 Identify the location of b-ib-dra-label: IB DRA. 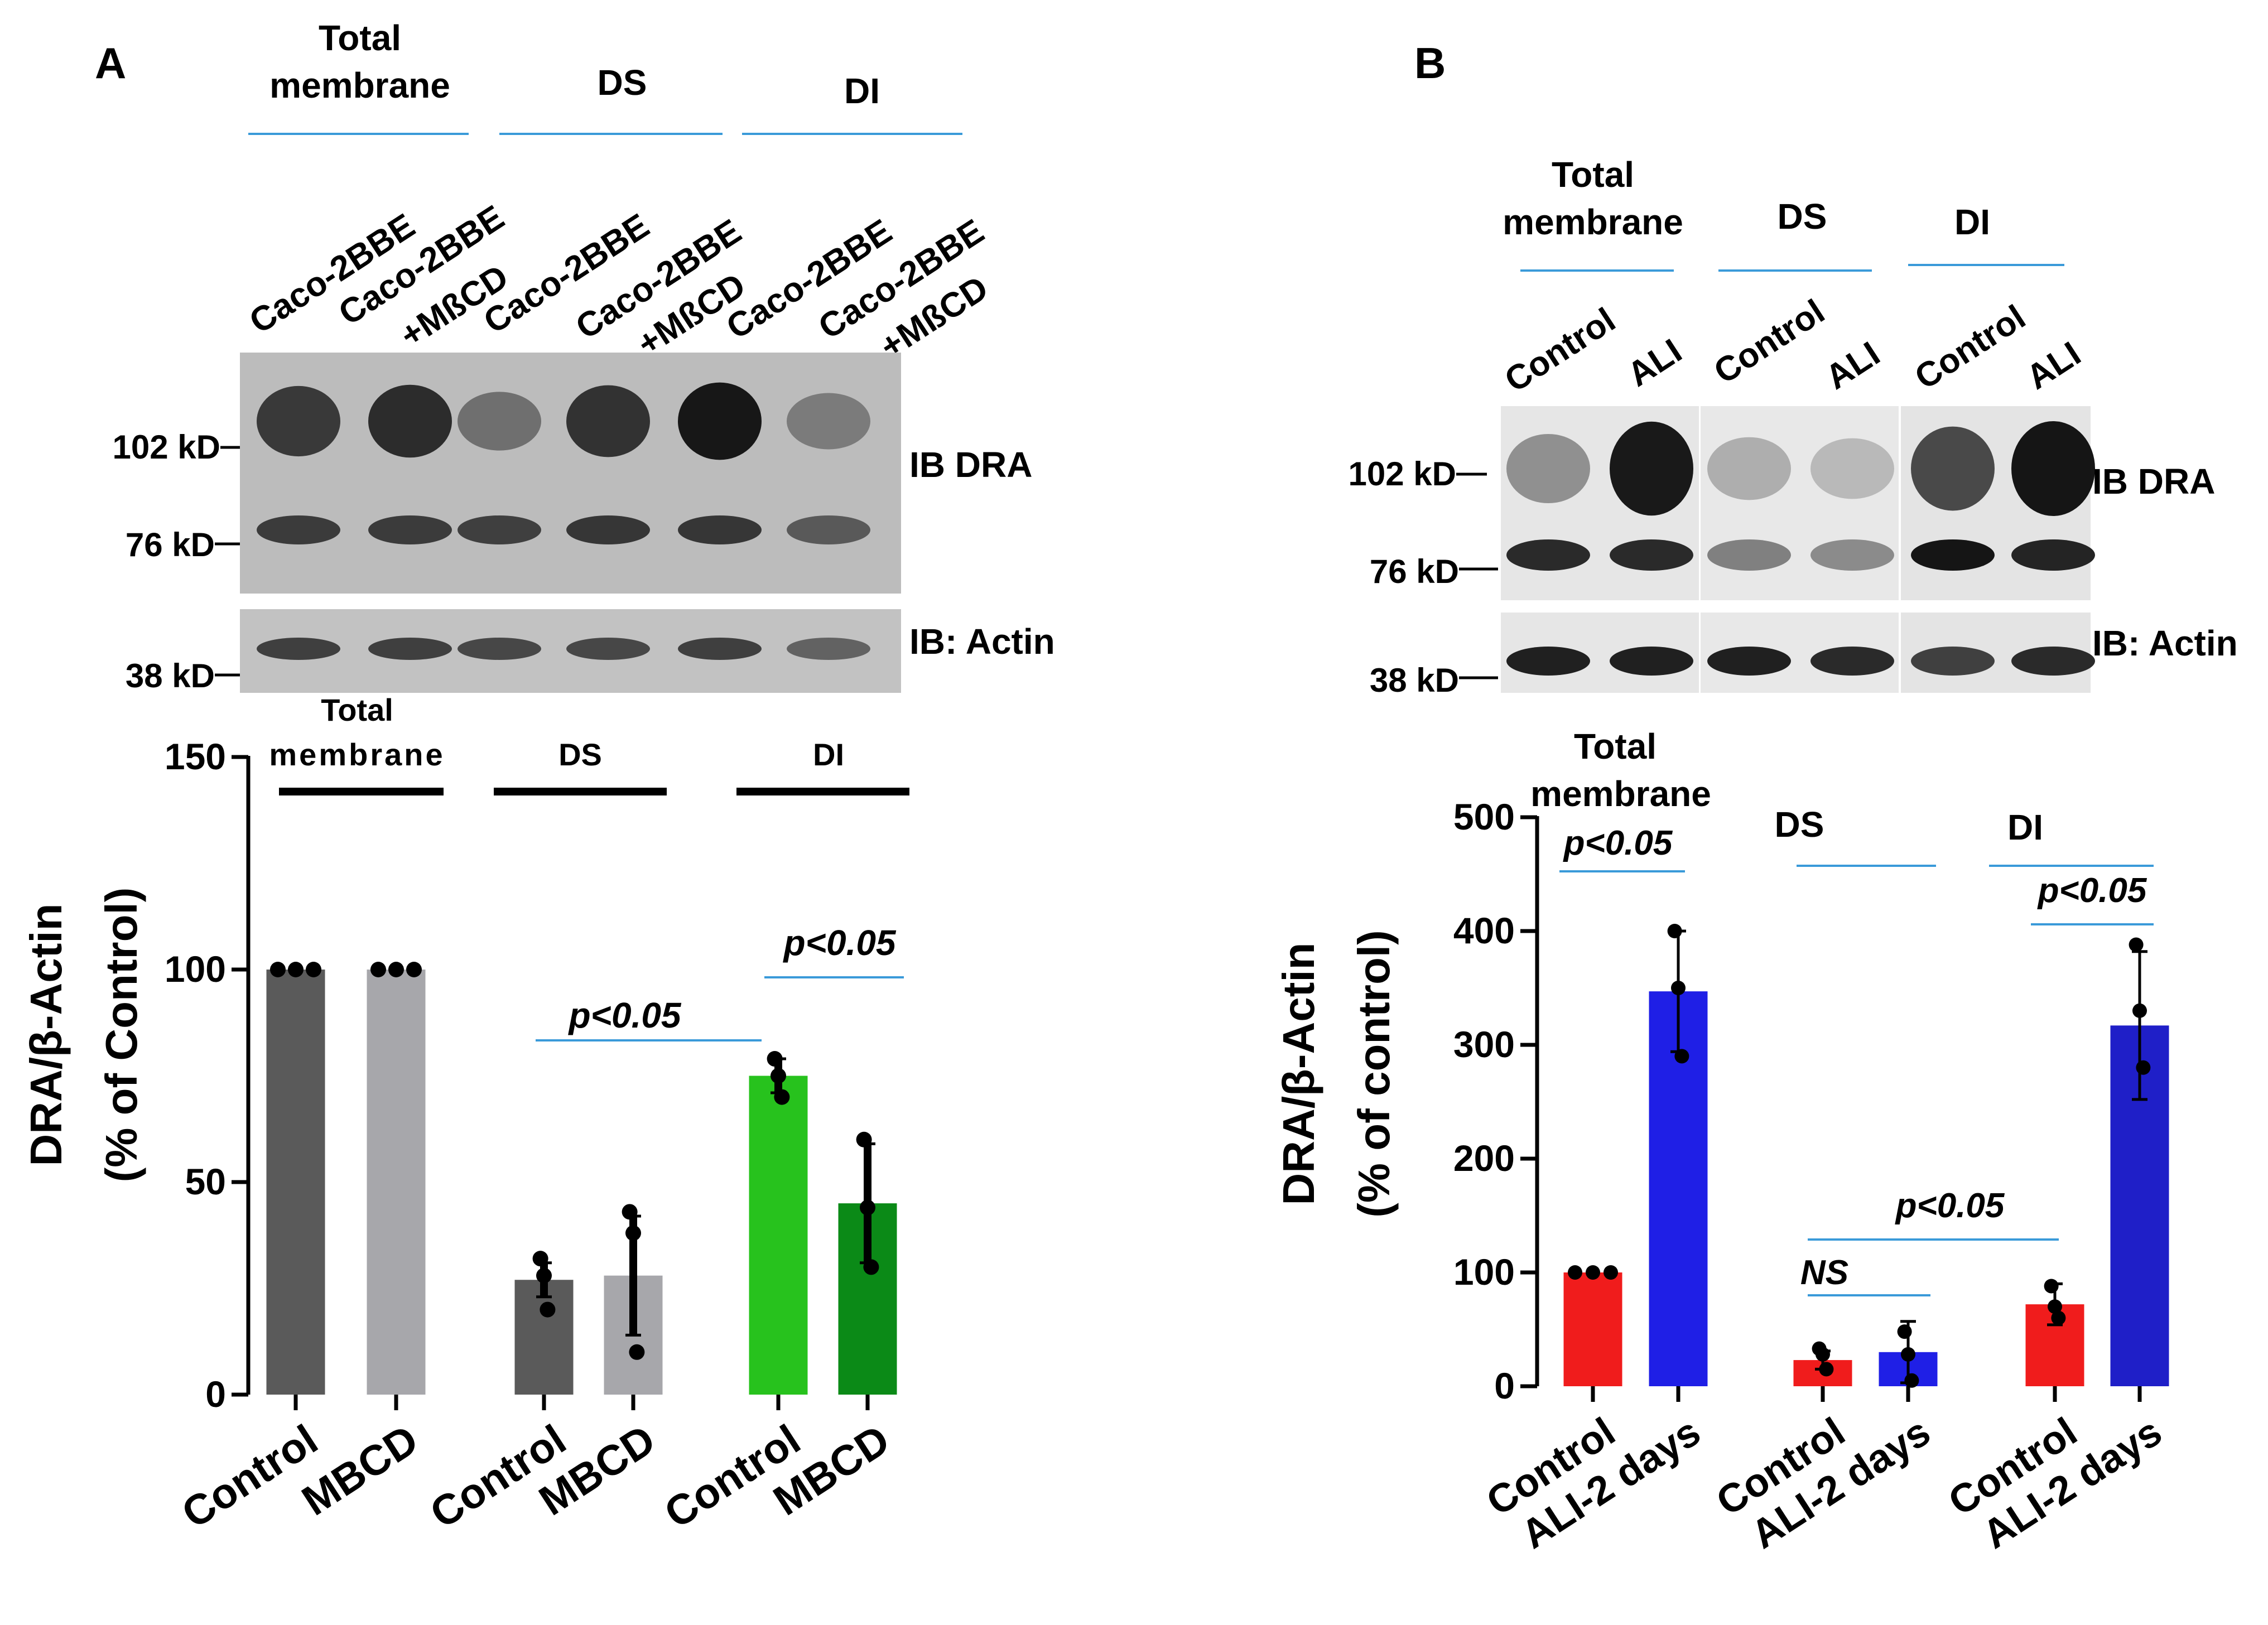
(2153, 482).